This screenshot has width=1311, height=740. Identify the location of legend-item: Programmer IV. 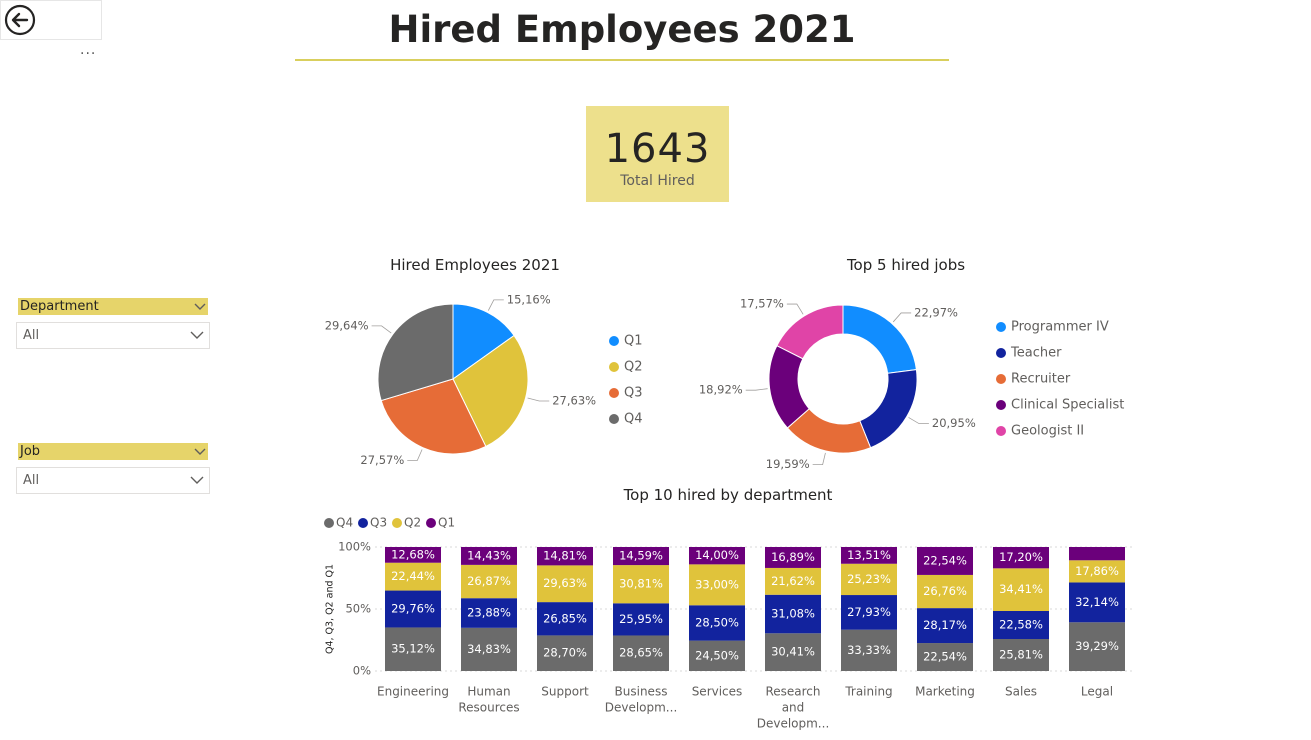
(1060, 327).